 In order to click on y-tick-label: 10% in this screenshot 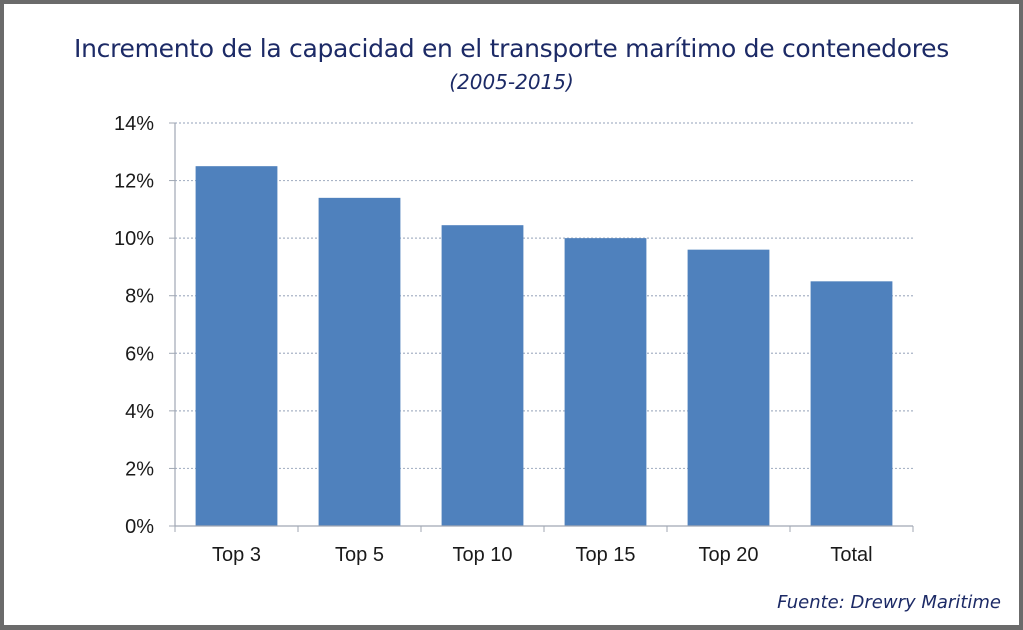, I will do `click(134, 239)`.